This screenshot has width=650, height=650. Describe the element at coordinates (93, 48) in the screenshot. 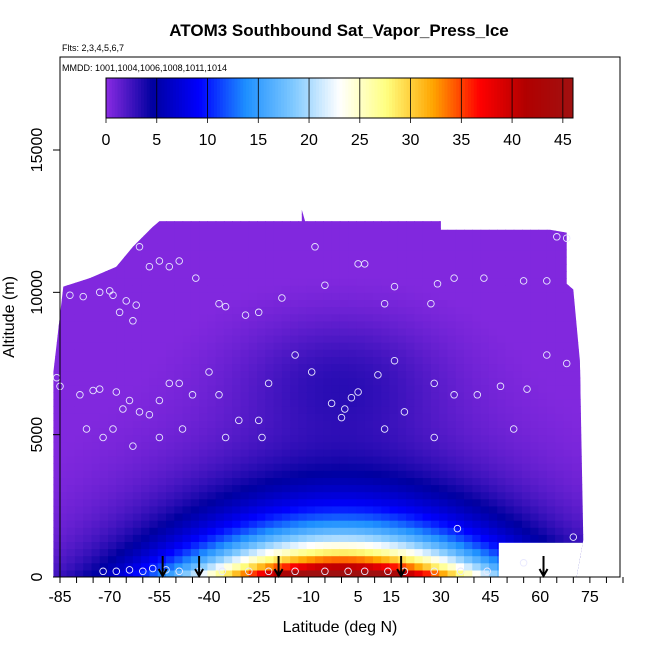

I see `flights-note: Flts: 2,3,4,5,6,7` at that location.